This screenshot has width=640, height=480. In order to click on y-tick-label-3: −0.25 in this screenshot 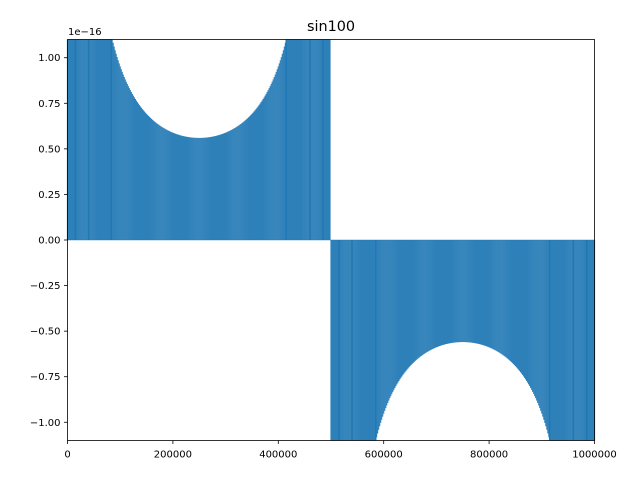, I will do `click(45, 286)`.